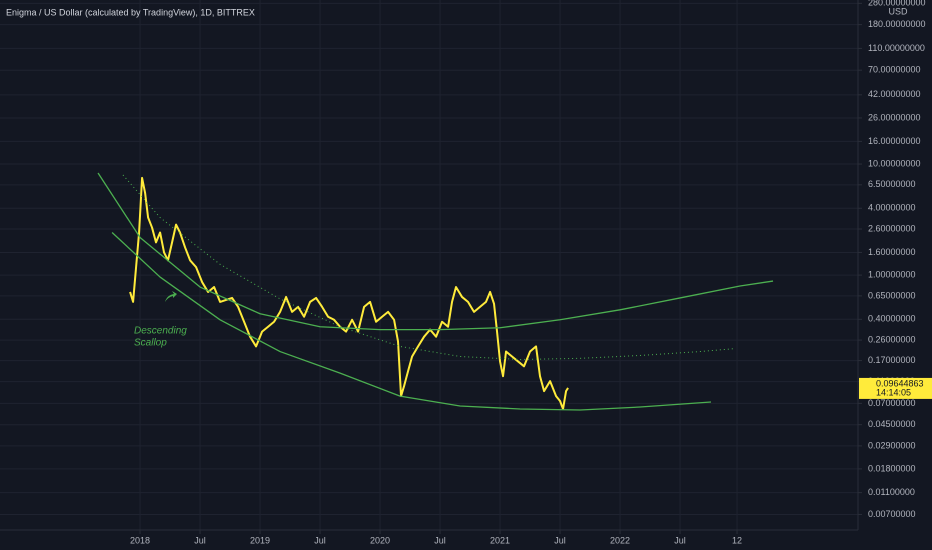  What do you see at coordinates (260, 540) in the screenshot?
I see `x-tick-label: 2019` at bounding box center [260, 540].